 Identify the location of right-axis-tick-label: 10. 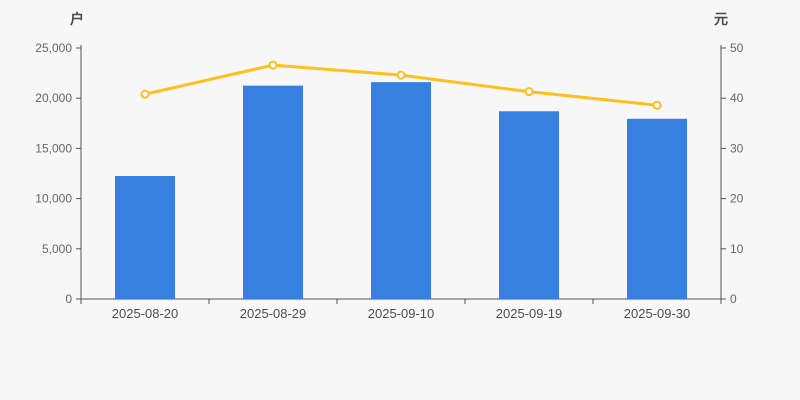
(737, 249).